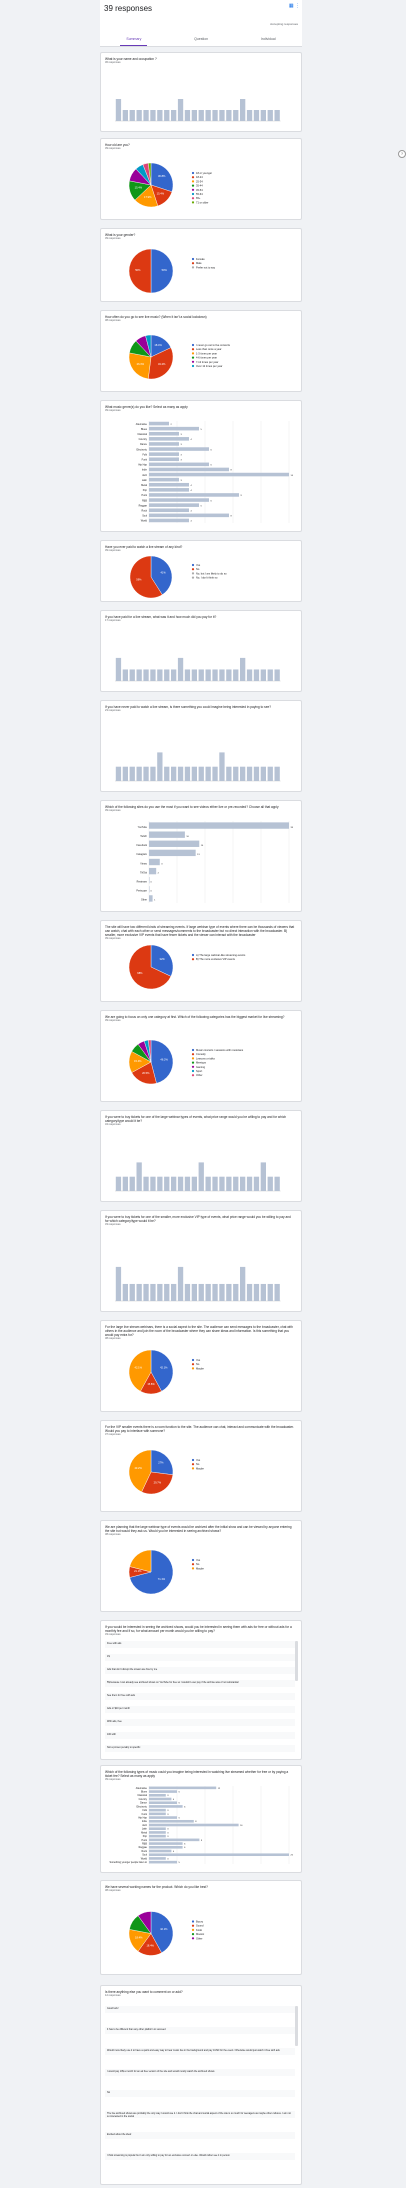 This screenshot has height=2188, width=406. What do you see at coordinates (284, 24) in the screenshot?
I see `accepting-responses-toggle: Accepting responses` at bounding box center [284, 24].